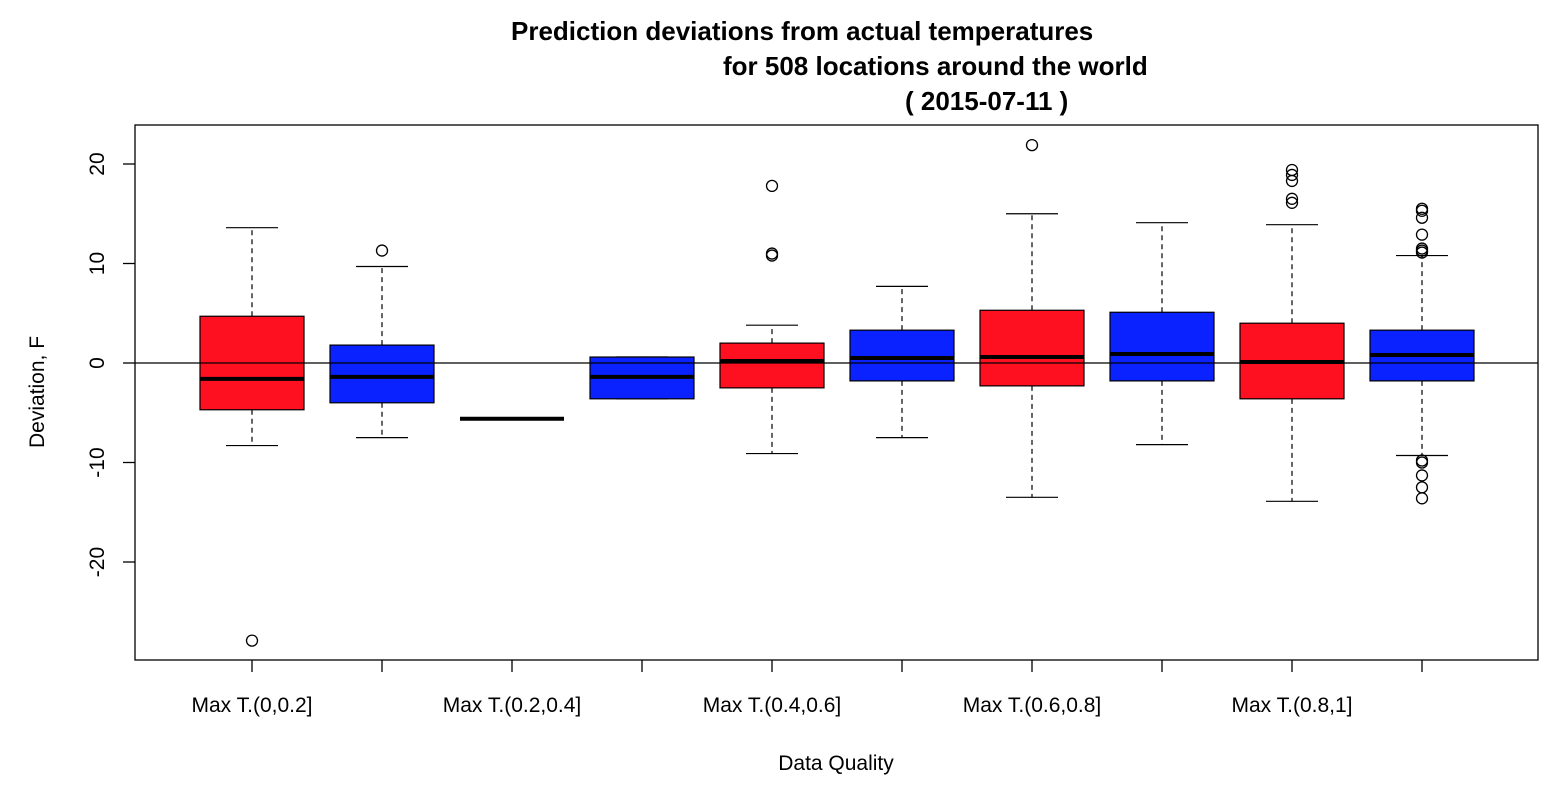 This screenshot has height=790, width=1566. Describe the element at coordinates (935, 66) in the screenshot. I see `chart-title-line-2: for 508 locations around the world` at that location.